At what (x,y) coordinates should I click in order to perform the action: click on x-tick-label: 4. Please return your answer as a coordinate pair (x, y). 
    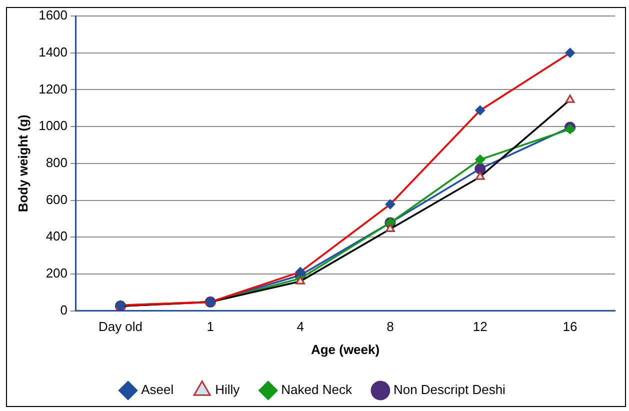
    Looking at the image, I should click on (300, 326).